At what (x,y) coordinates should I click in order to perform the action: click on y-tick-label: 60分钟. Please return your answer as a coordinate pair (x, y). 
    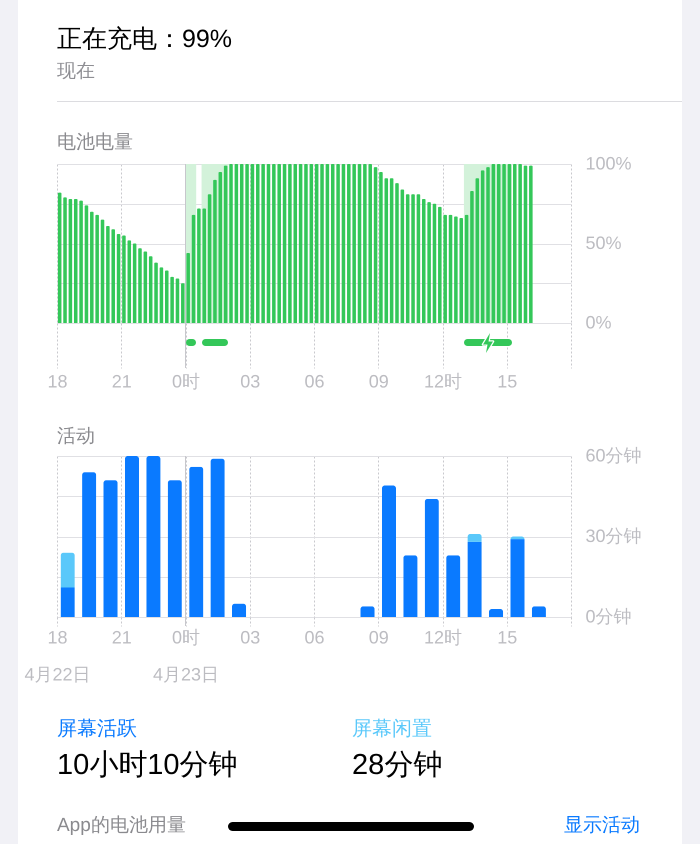
    Looking at the image, I should click on (614, 456).